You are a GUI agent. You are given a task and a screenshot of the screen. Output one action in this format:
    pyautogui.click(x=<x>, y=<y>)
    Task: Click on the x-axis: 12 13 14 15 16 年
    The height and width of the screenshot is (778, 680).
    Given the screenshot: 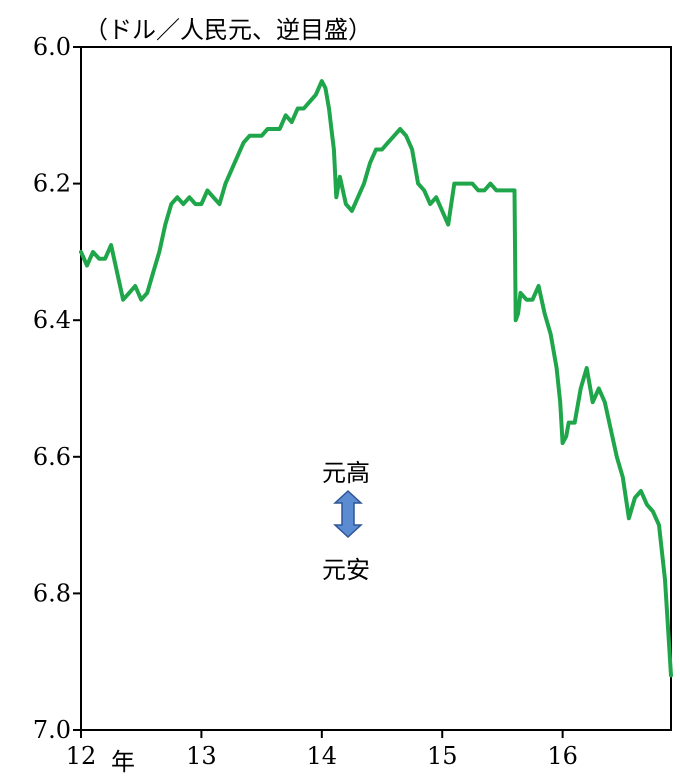 What is the action you would take?
    pyautogui.click(x=322, y=753)
    